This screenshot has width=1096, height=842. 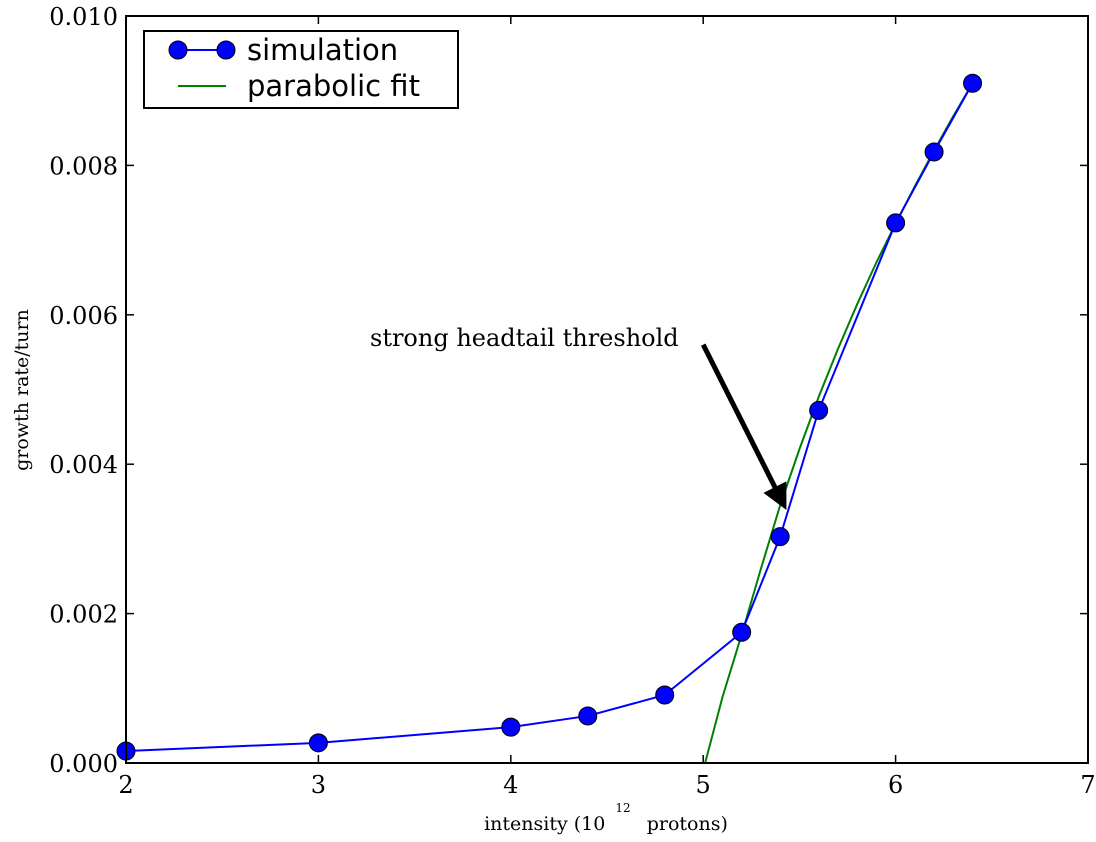 I want to click on annotation-arrow-head, so click(x=775, y=496).